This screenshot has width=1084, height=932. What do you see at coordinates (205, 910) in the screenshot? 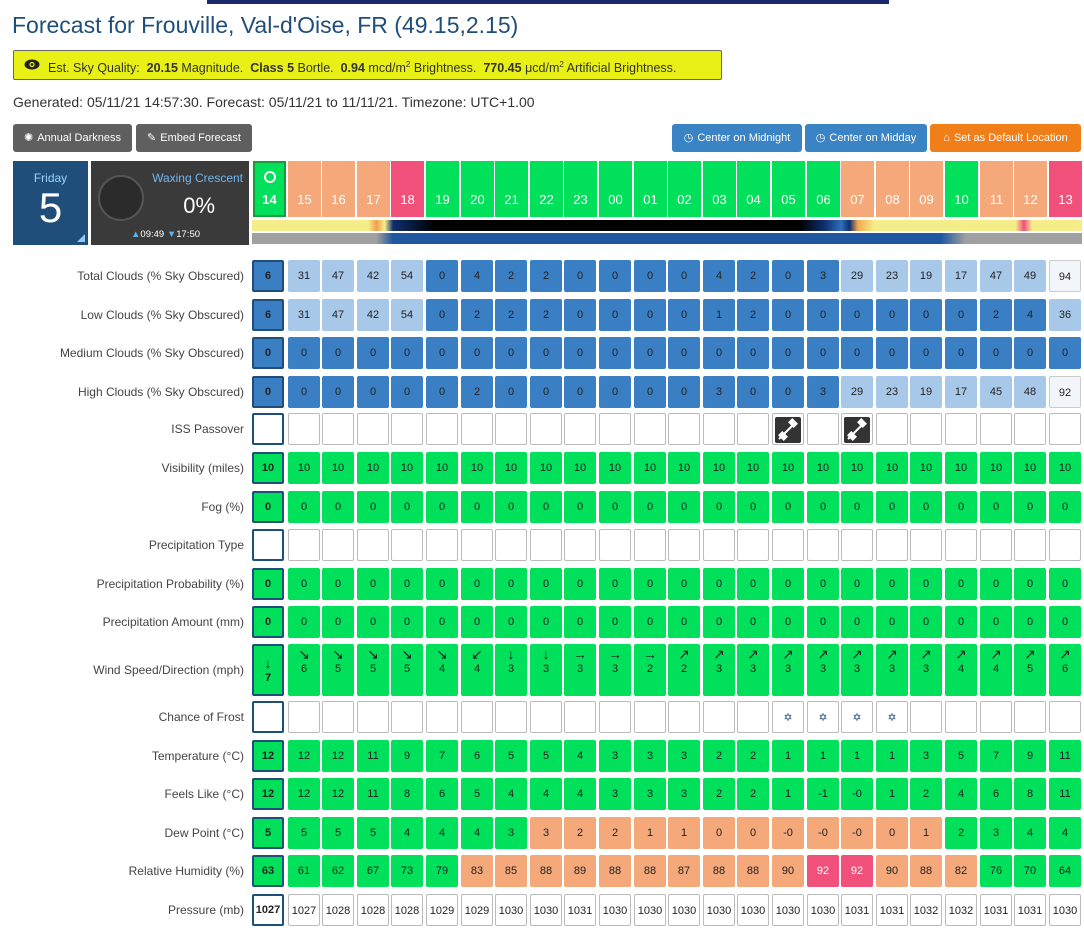
I see `row-label: Pressure (mb)` at bounding box center [205, 910].